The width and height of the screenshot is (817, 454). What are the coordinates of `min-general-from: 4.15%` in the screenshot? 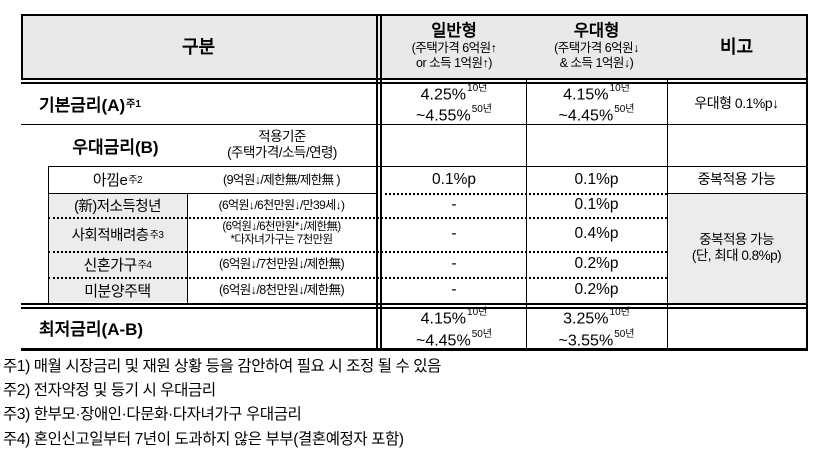 It's located at (443, 319).